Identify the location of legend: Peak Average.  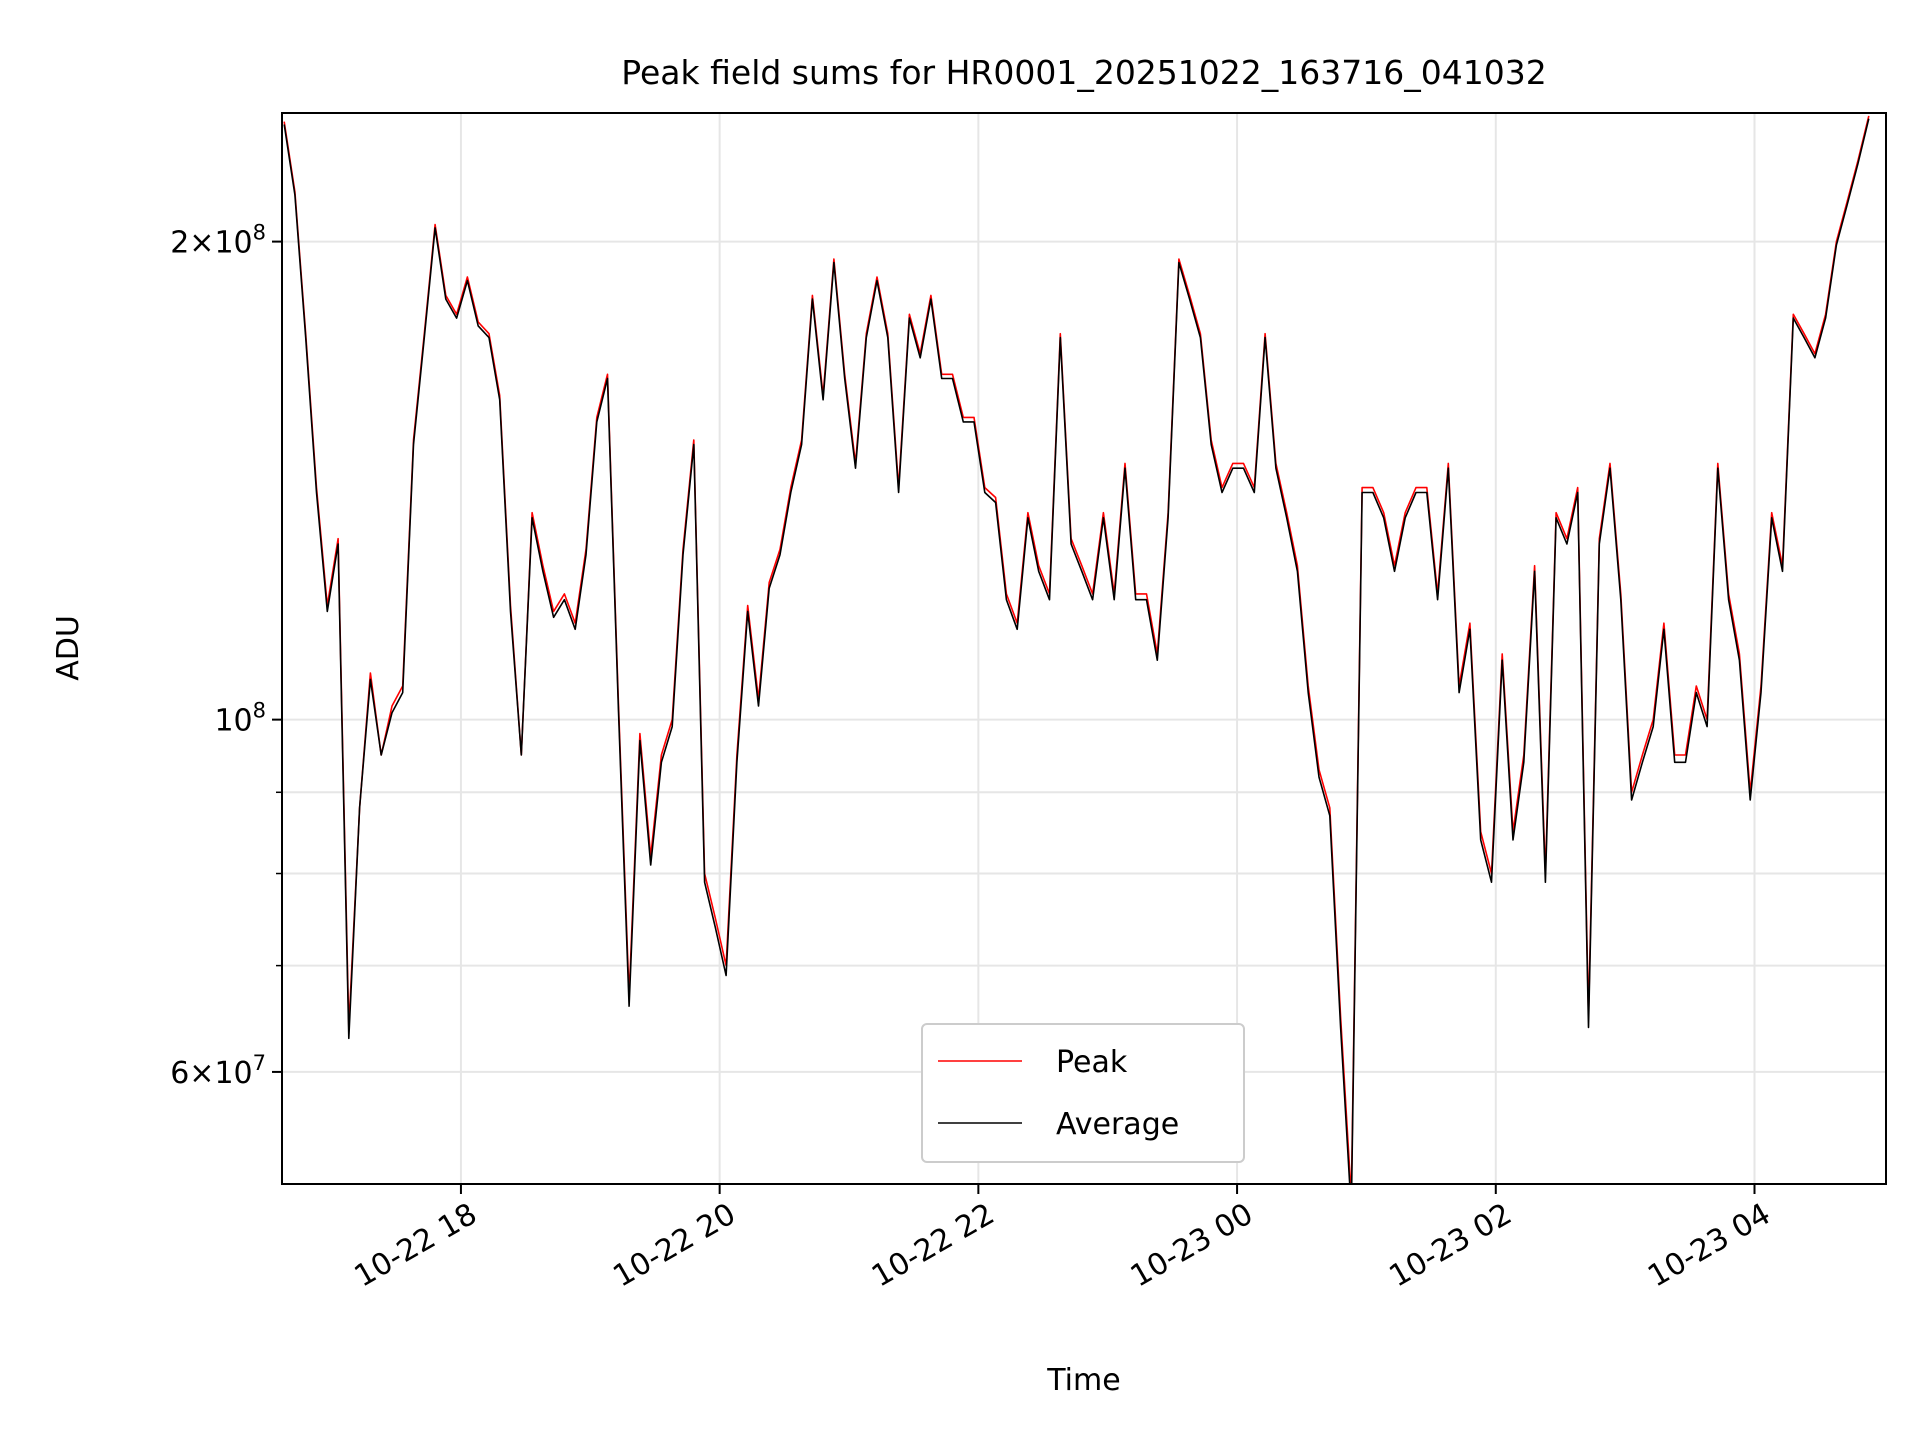
(1083, 1093).